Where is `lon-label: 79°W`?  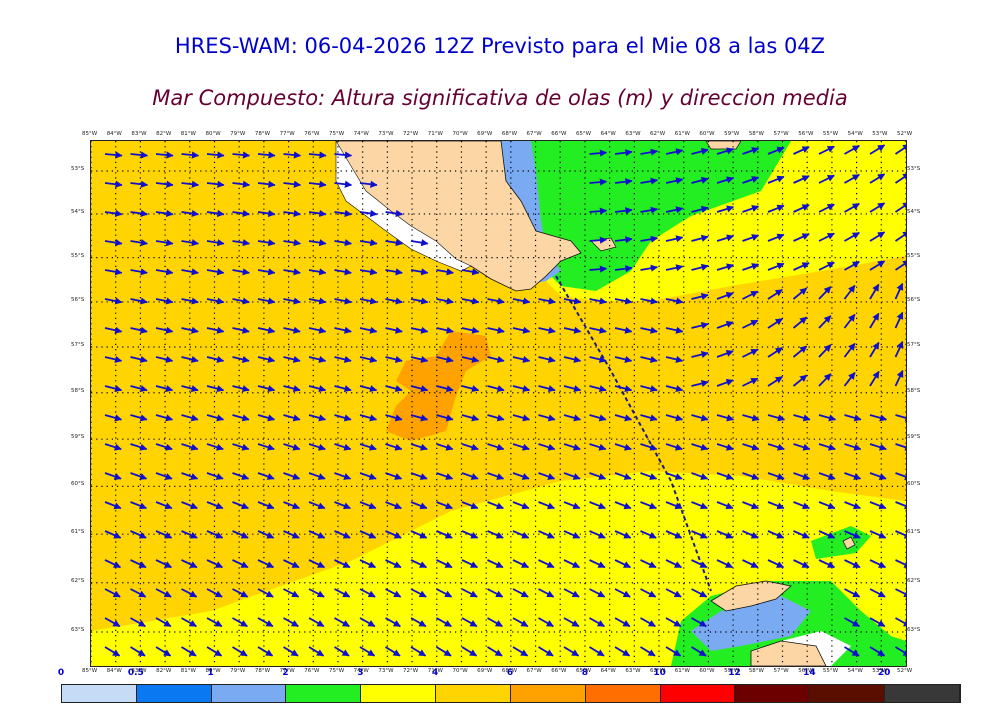
lon-label: 79°W is located at coordinates (238, 671).